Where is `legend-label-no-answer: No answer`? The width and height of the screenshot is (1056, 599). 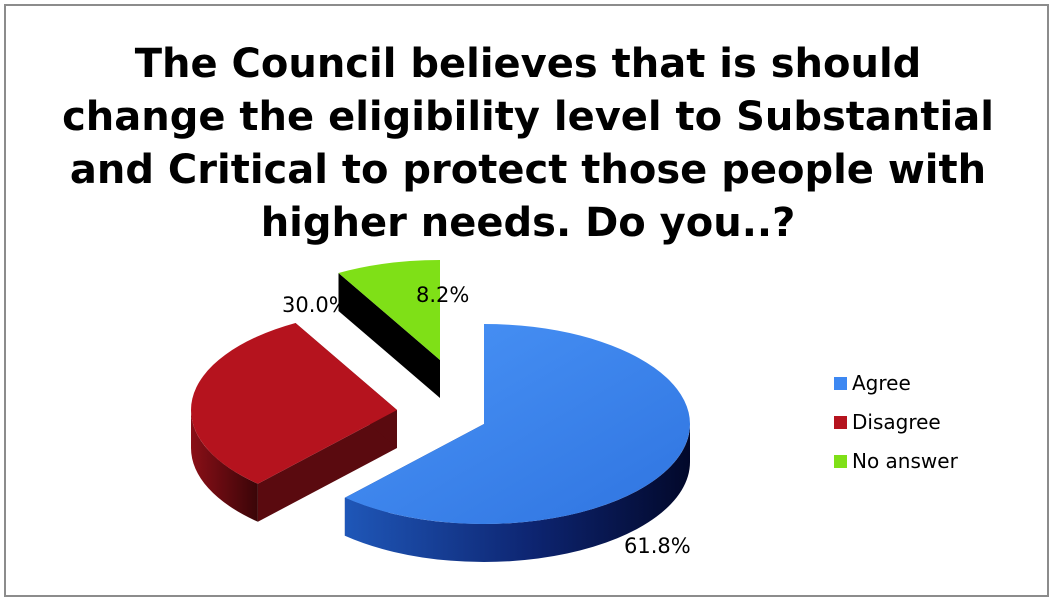
legend-label-no-answer: No answer is located at coordinates (905, 461).